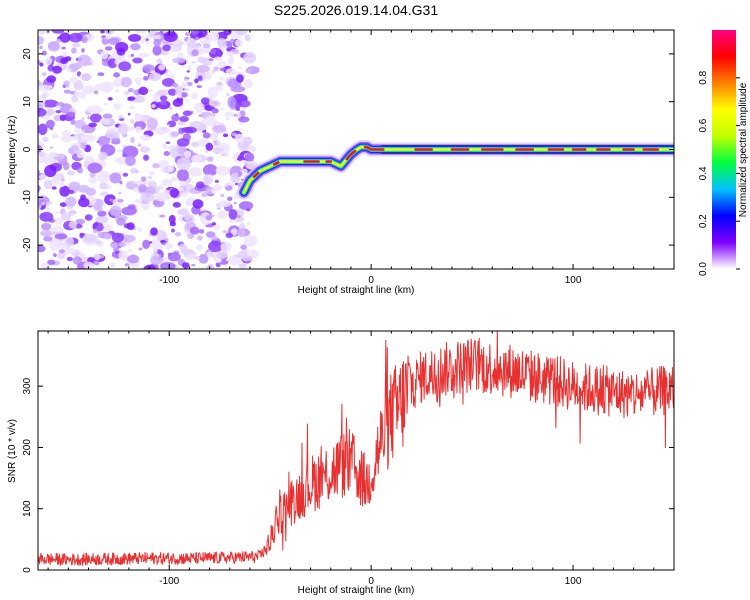 This screenshot has width=750, height=600. What do you see at coordinates (371, 581) in the screenshot?
I see `snr-x-tick-label: 0` at bounding box center [371, 581].